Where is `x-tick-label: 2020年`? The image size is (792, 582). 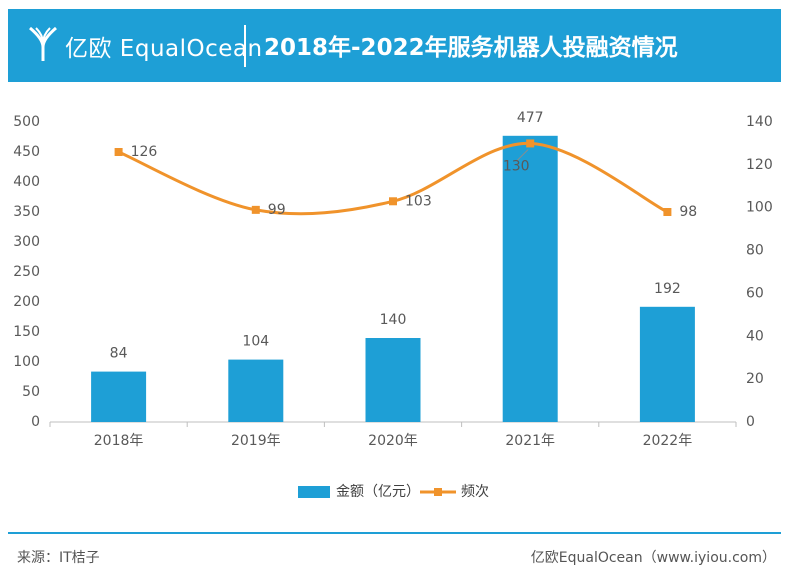 x-tick-label: 2020年 is located at coordinates (393, 441).